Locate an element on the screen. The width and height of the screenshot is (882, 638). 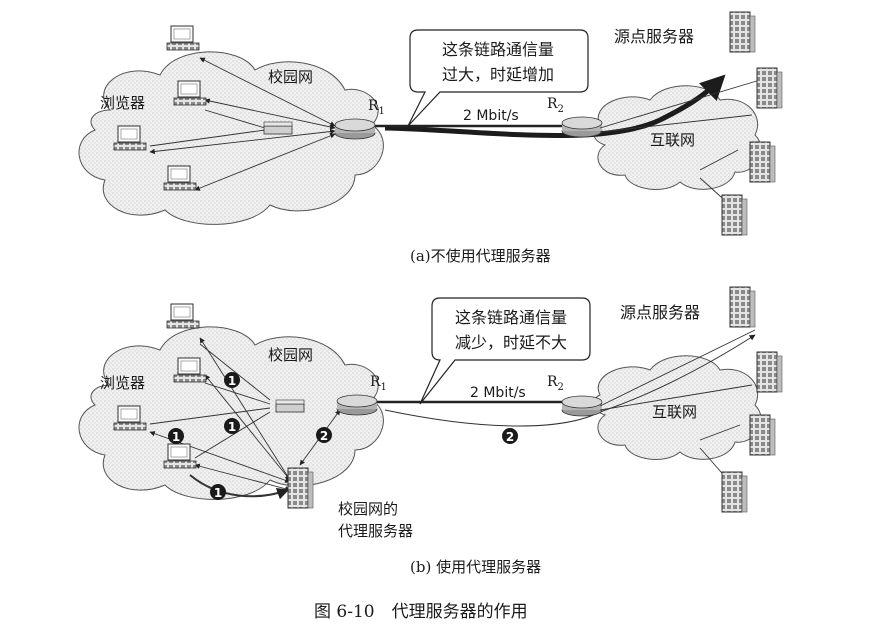
router-r2-b is located at coordinates (582, 406).